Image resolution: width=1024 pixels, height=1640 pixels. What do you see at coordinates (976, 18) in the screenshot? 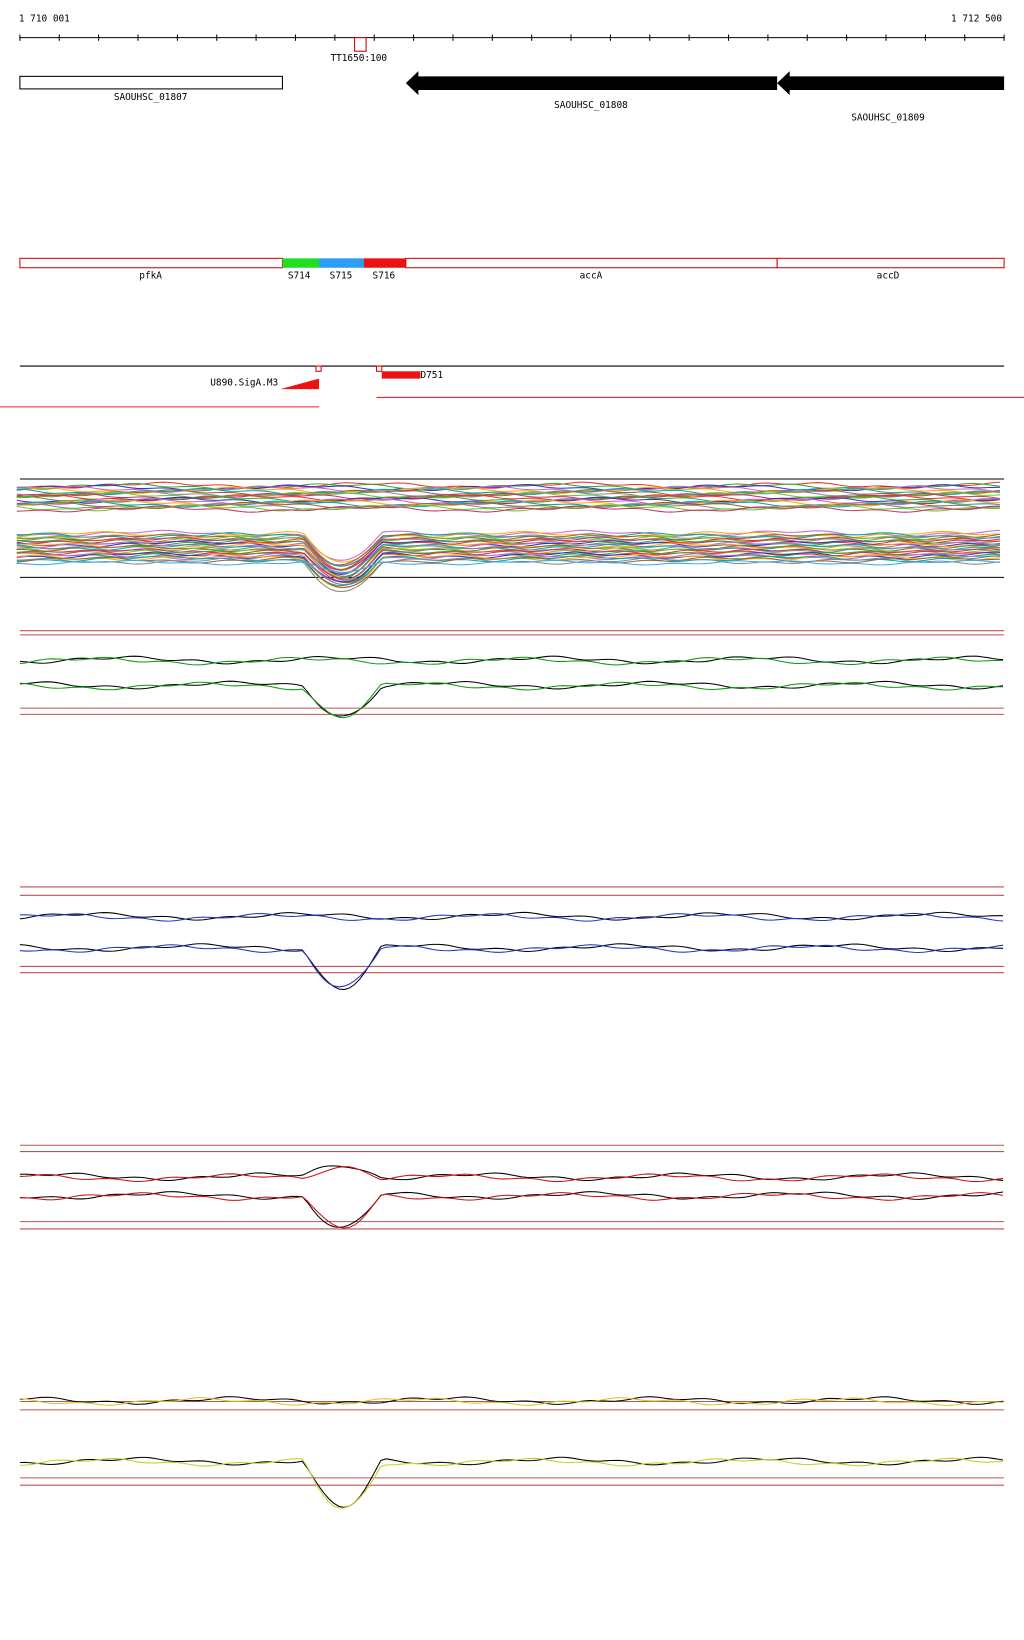
I see `ruler-end: 1 712 500` at bounding box center [976, 18].